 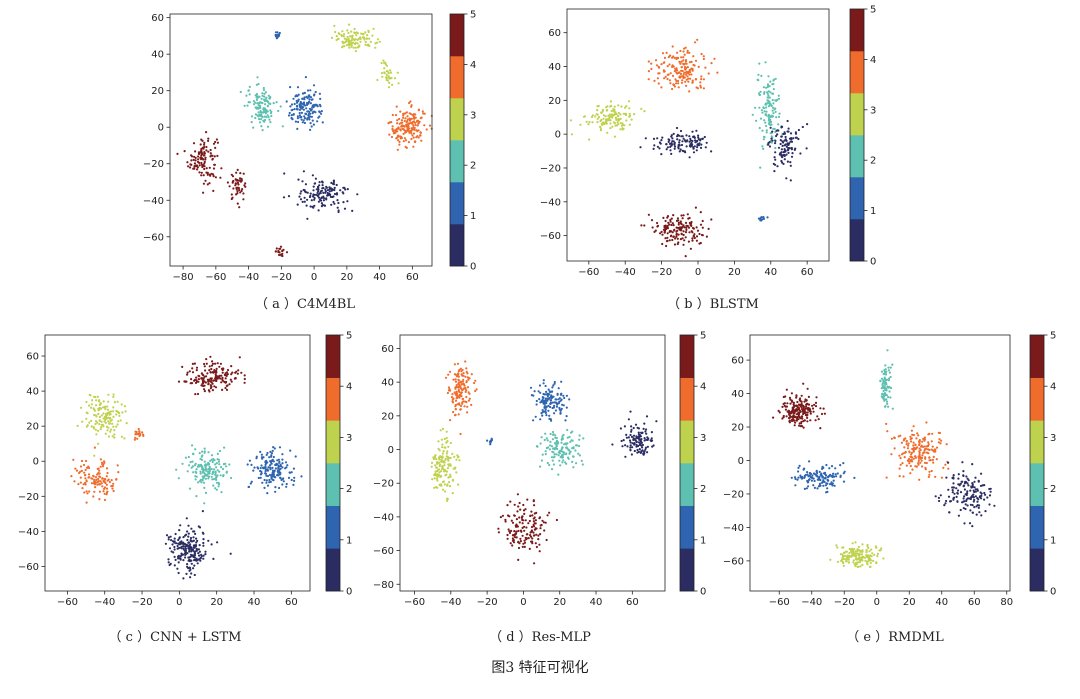 What do you see at coordinates (248, 277) in the screenshot?
I see `x-tick-label: −40` at bounding box center [248, 277].